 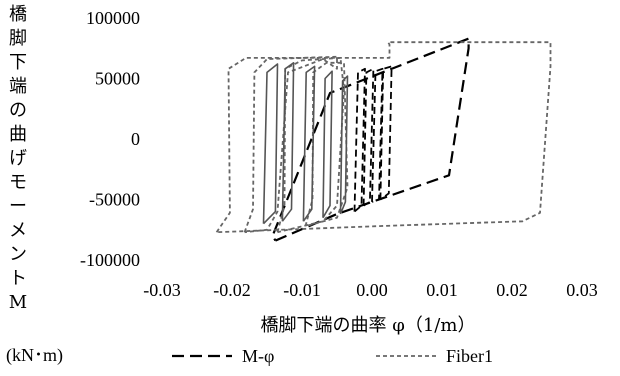 What do you see at coordinates (332, 356) in the screenshot?
I see `legend: M-φ Fiber1` at bounding box center [332, 356].